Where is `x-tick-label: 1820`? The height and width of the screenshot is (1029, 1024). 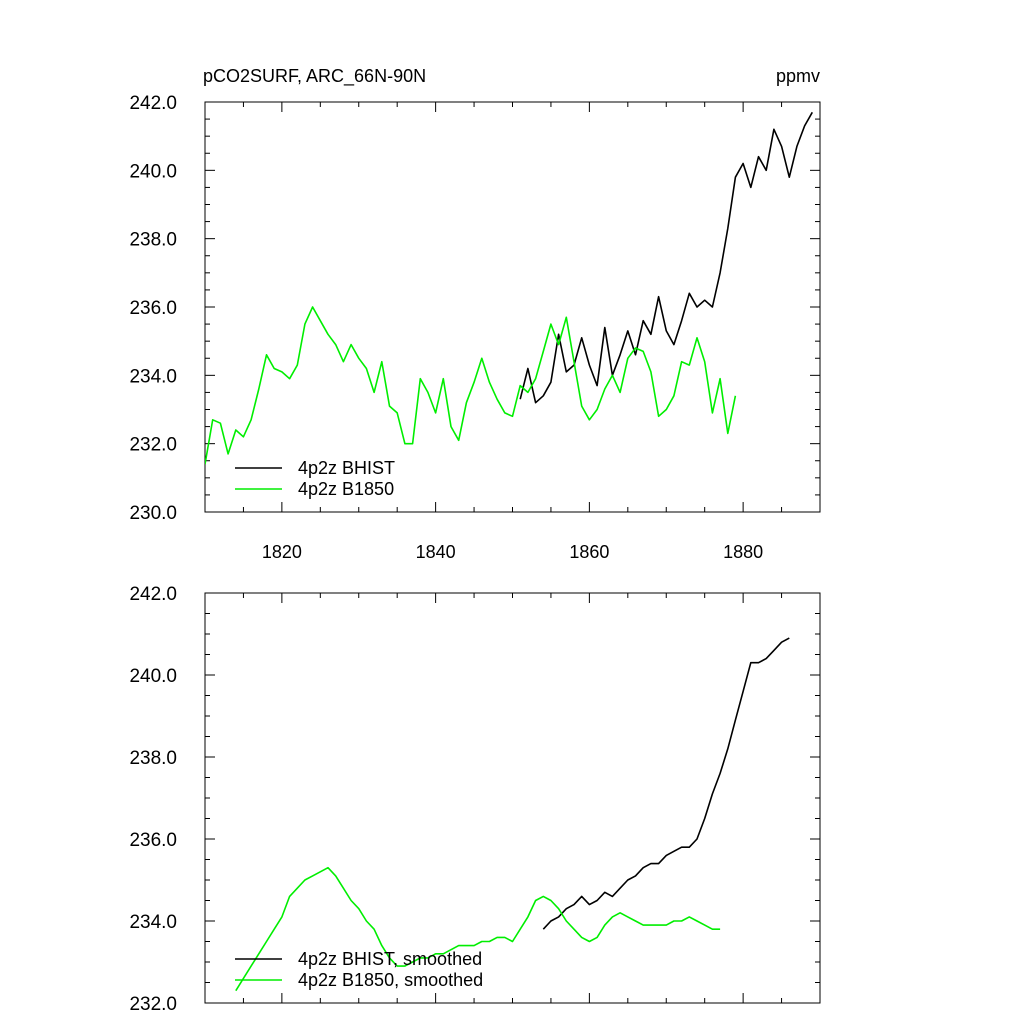
x-tick-label: 1820 is located at coordinates (282, 552).